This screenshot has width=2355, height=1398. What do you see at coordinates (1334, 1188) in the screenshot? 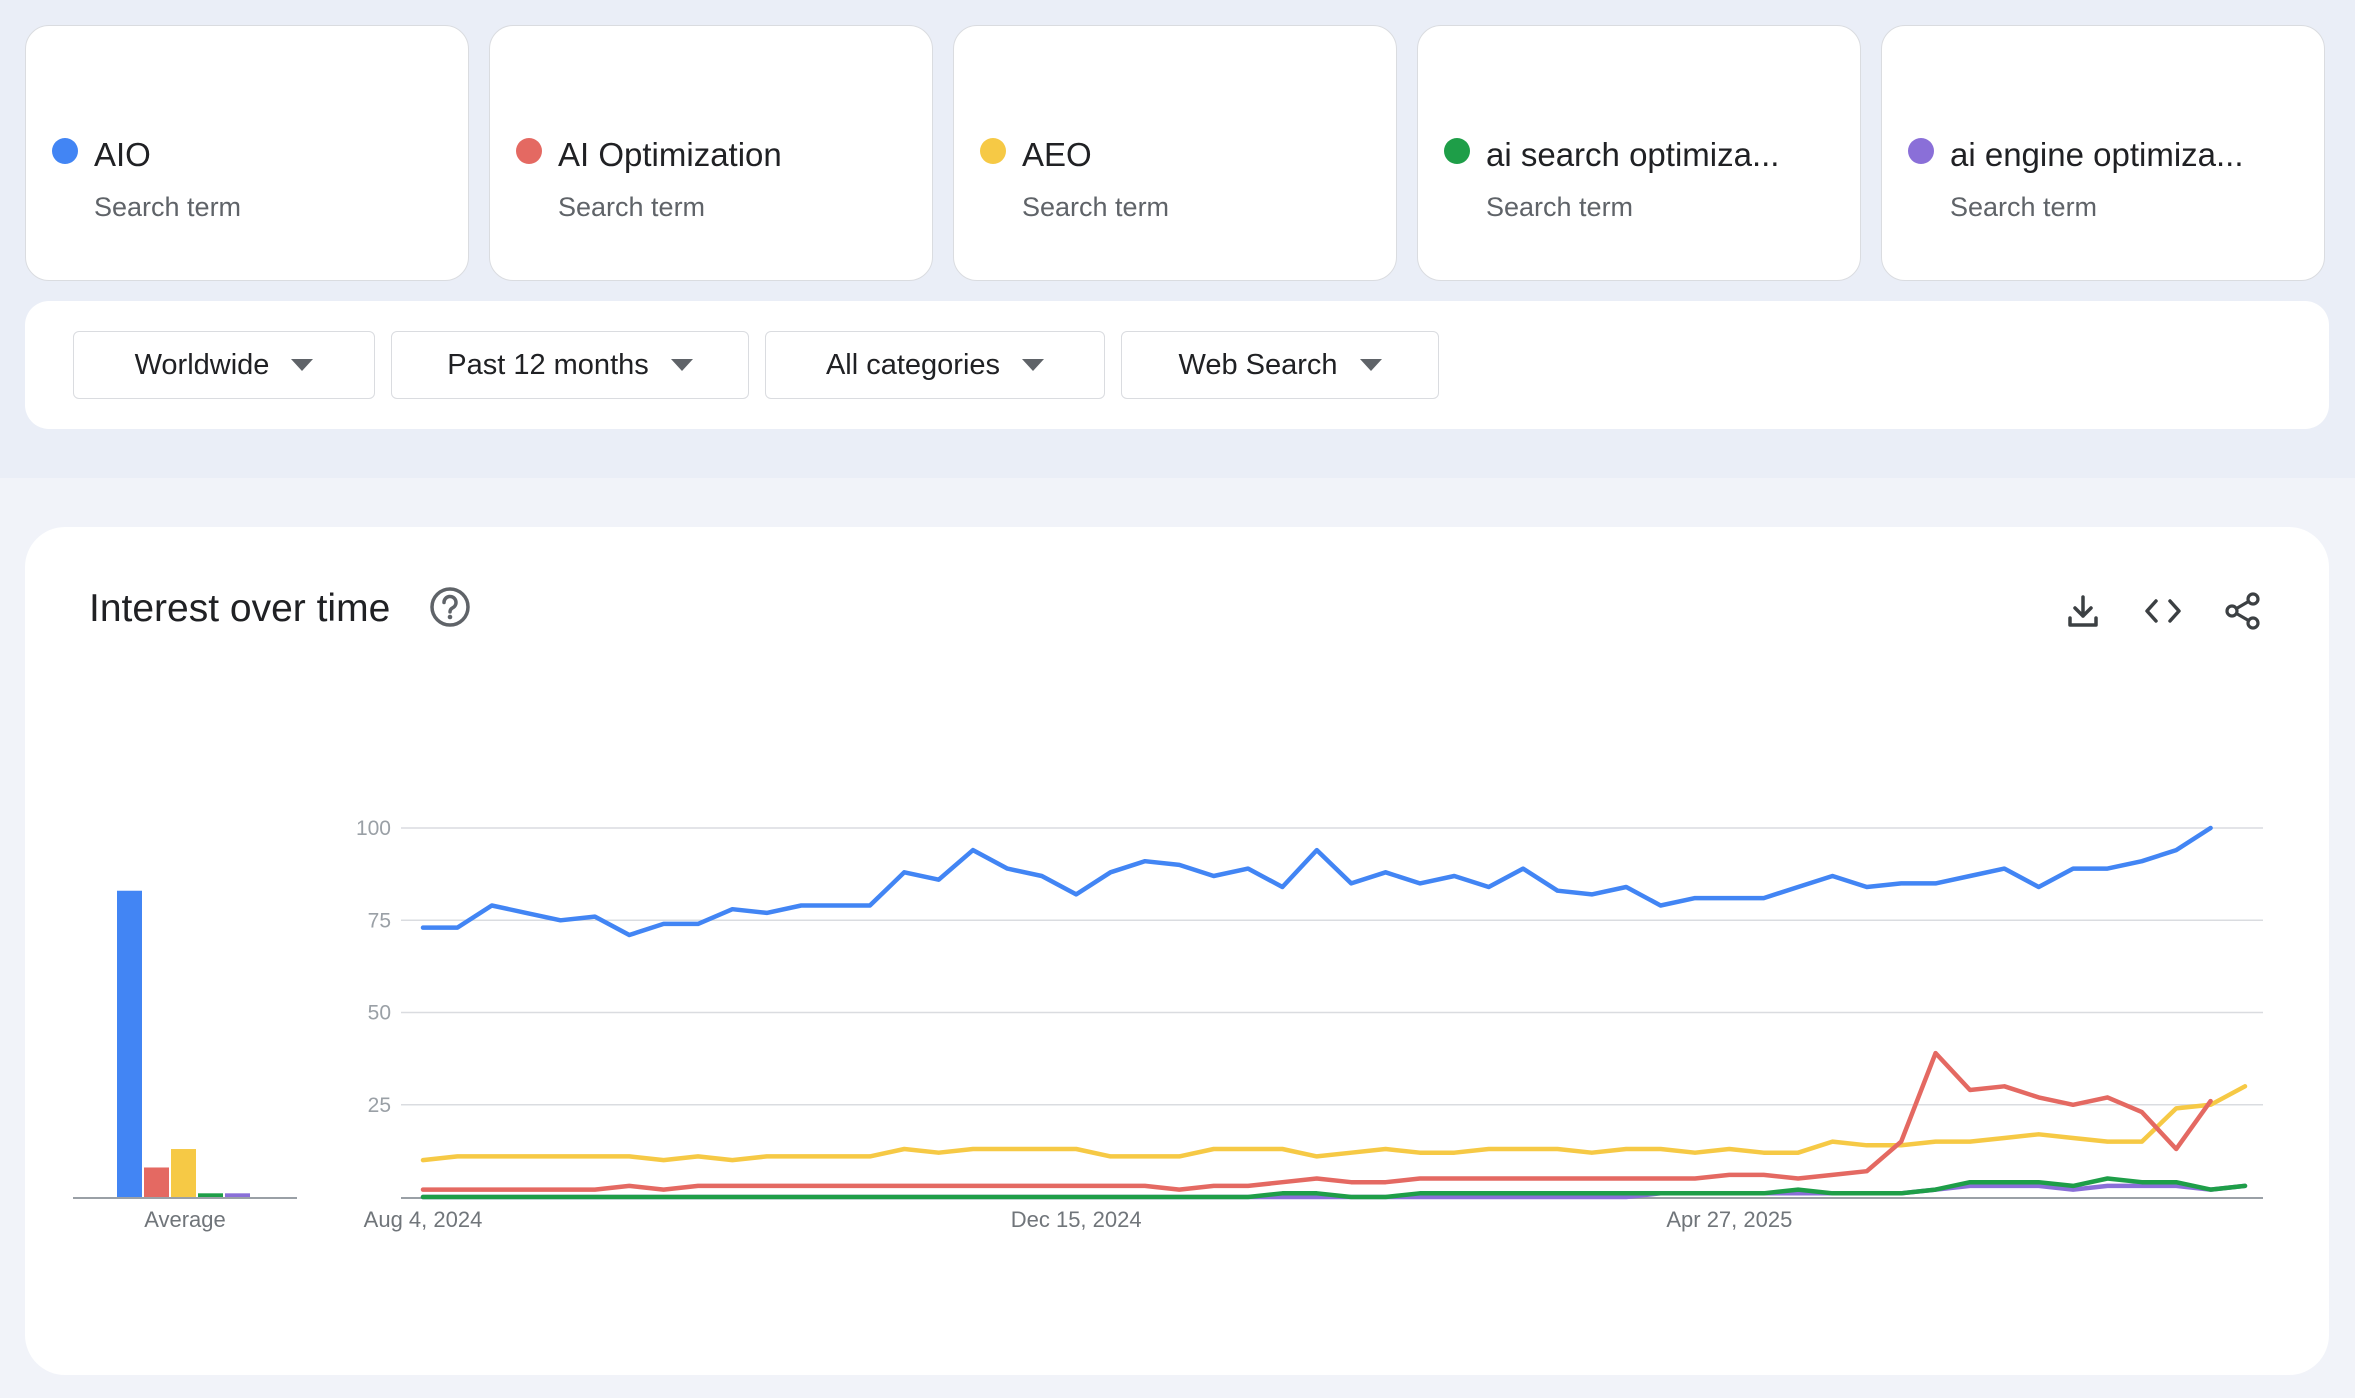
I see `series-line-ai-search-optimiza` at bounding box center [1334, 1188].